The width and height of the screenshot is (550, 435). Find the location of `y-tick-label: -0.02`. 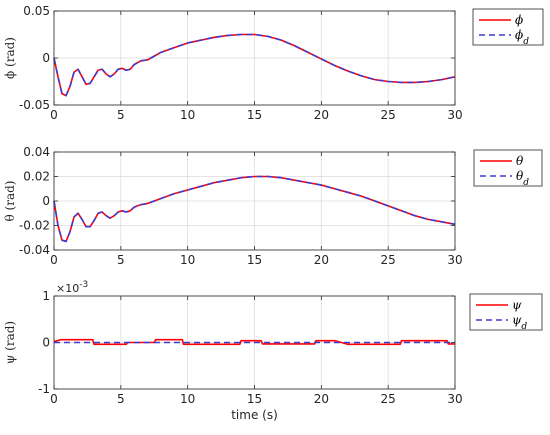

y-tick-label: -0.02 is located at coordinates (34, 226).